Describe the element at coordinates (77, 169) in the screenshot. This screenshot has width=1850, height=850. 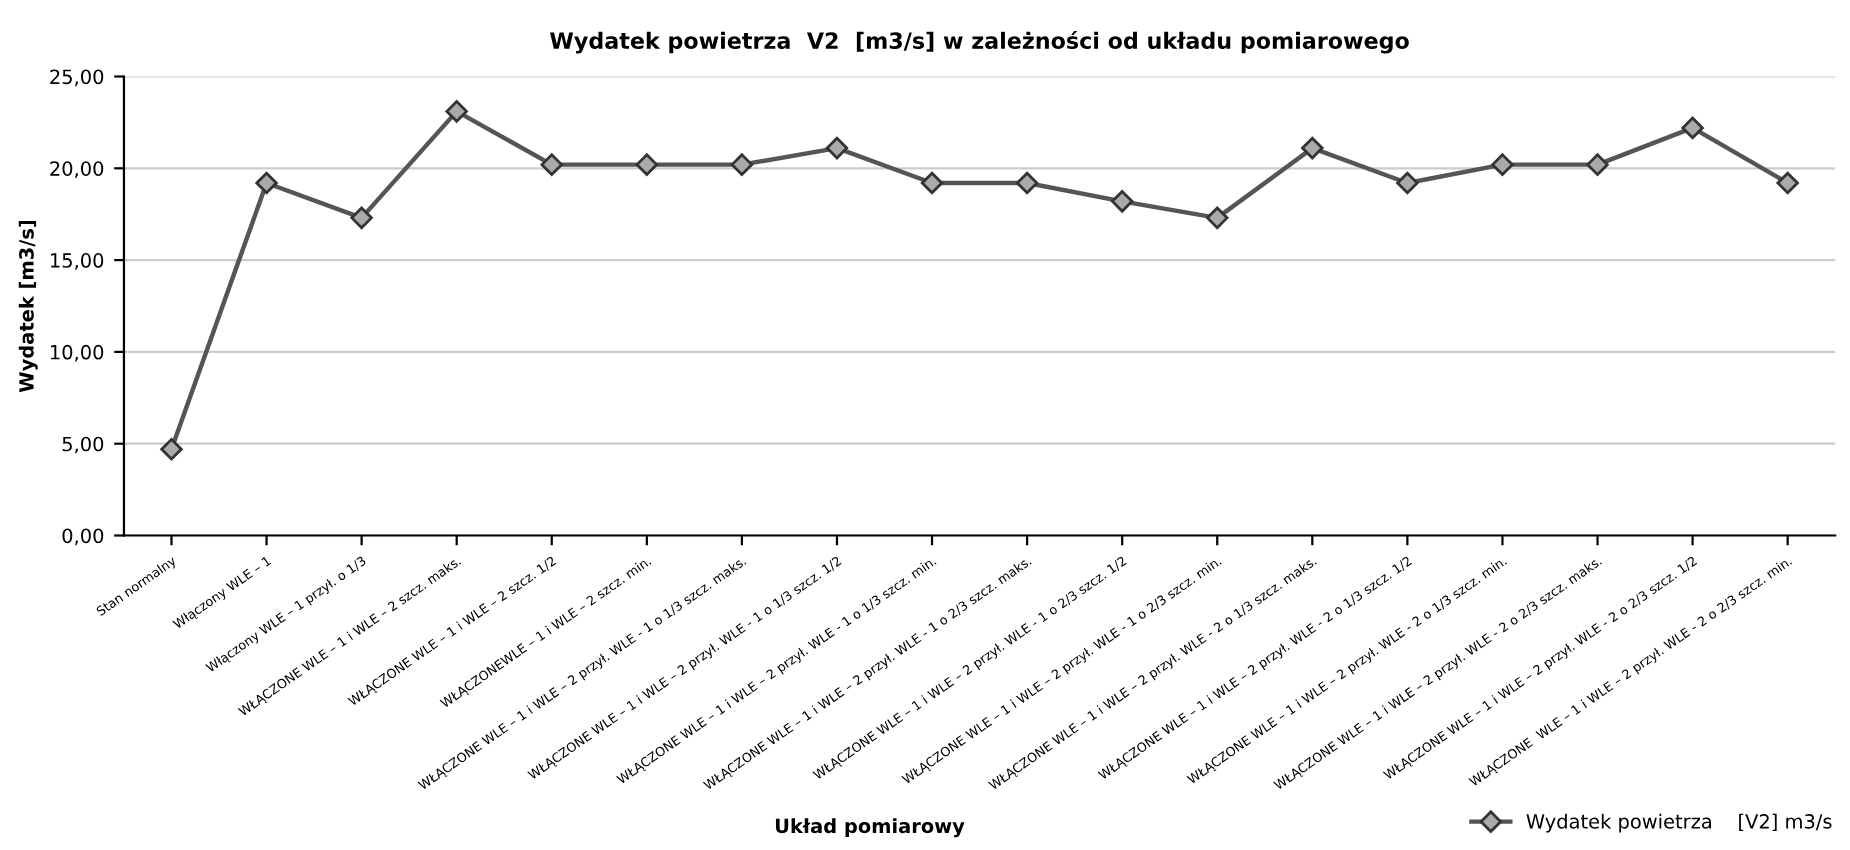
I see `y-tick-label: 20,00` at that location.